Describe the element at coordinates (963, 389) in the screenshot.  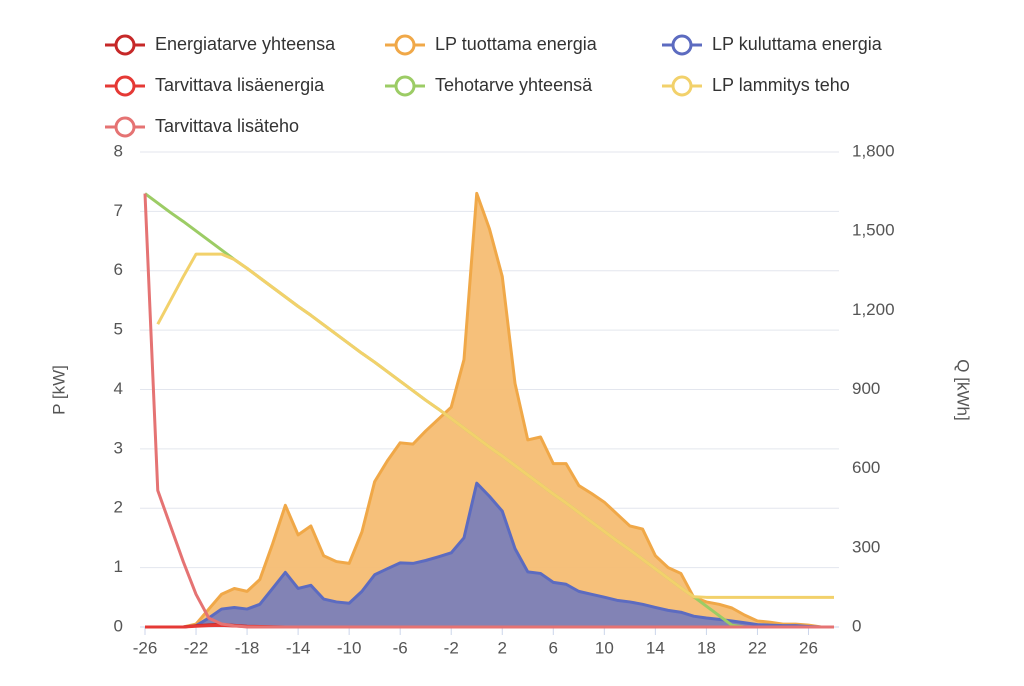
I see `y2-axis-title: Q [kWh]` at that location.